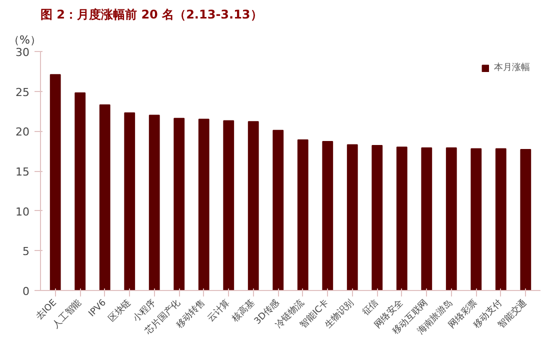 The image size is (550, 343). Describe the element at coordinates (120, 310) in the screenshot. I see `x-tick-label: 区块链` at that location.